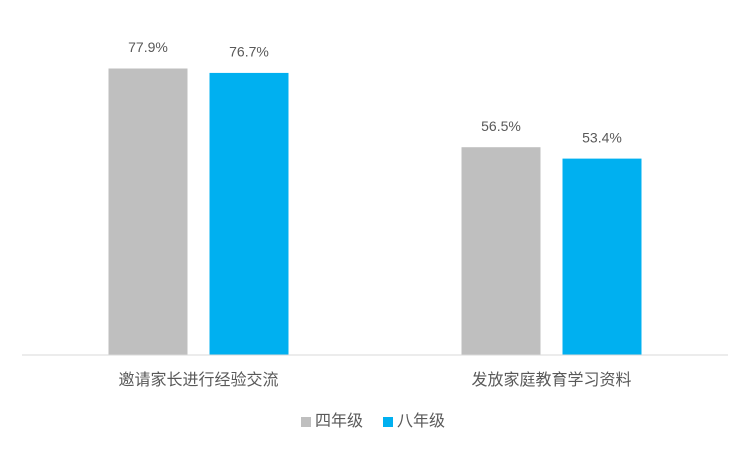 This screenshot has width=750, height=450. What do you see at coordinates (501, 126) in the screenshot?
I see `data-label: 56.5%` at bounding box center [501, 126].